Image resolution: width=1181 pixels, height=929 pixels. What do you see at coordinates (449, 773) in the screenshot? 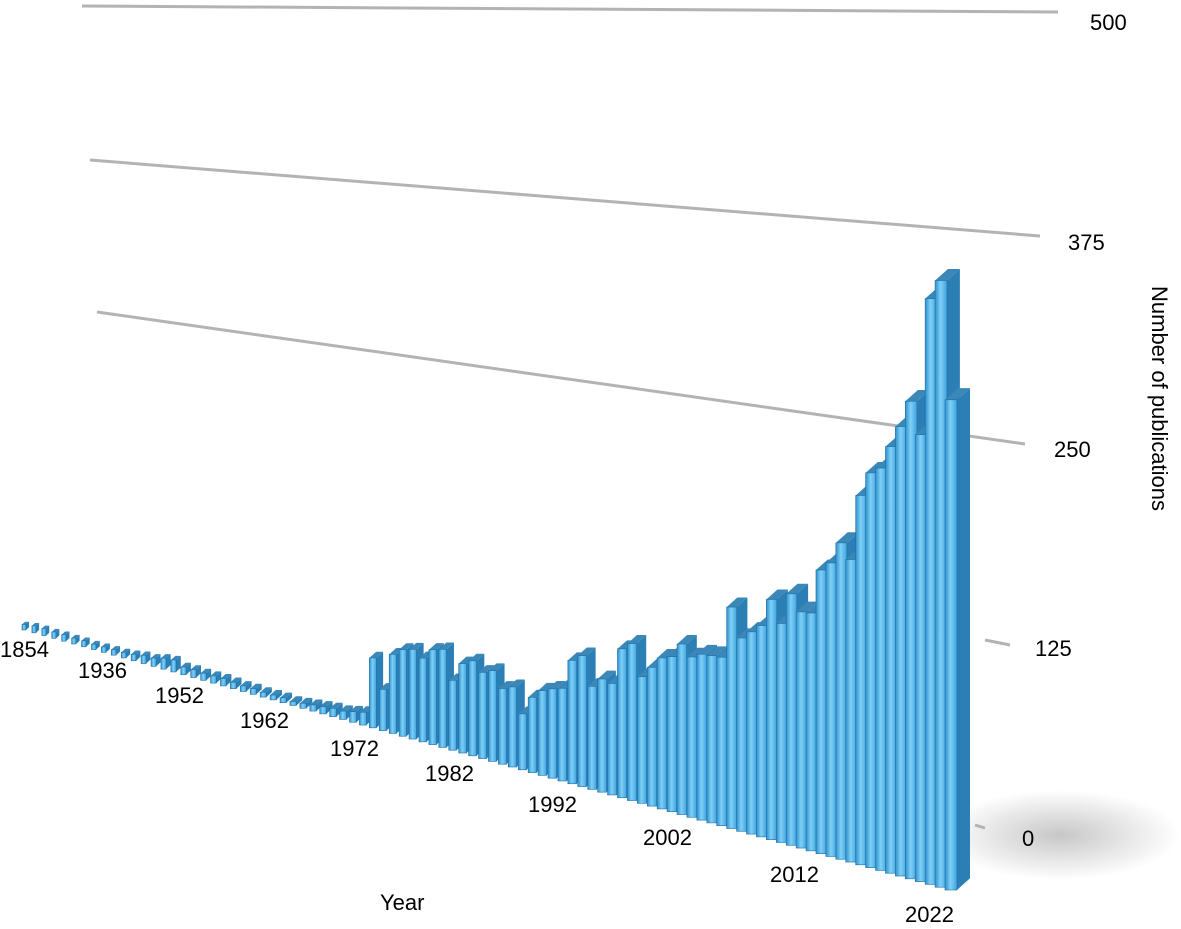
I see `x-tick-label: 1982` at bounding box center [449, 773].